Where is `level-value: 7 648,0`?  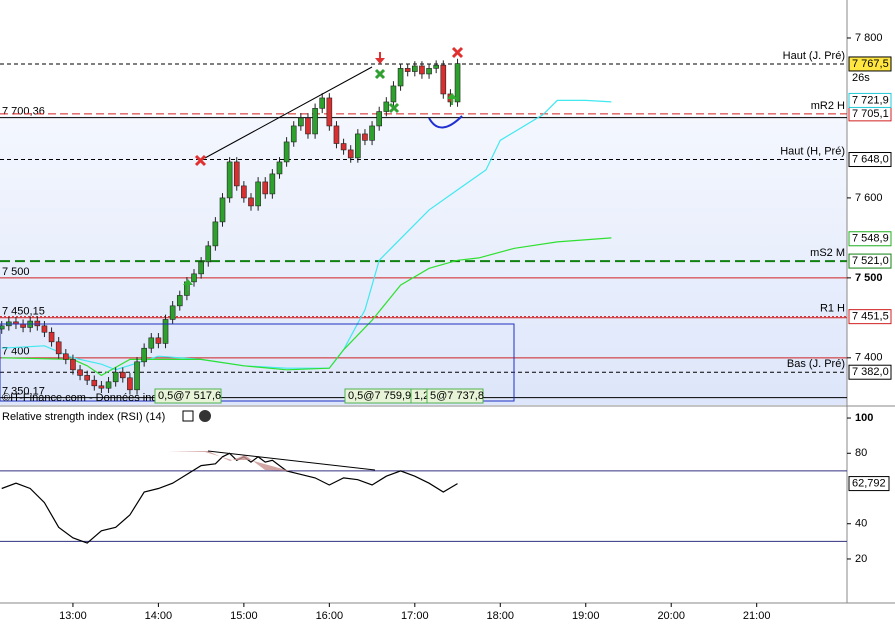 level-value: 7 648,0 is located at coordinates (870, 159).